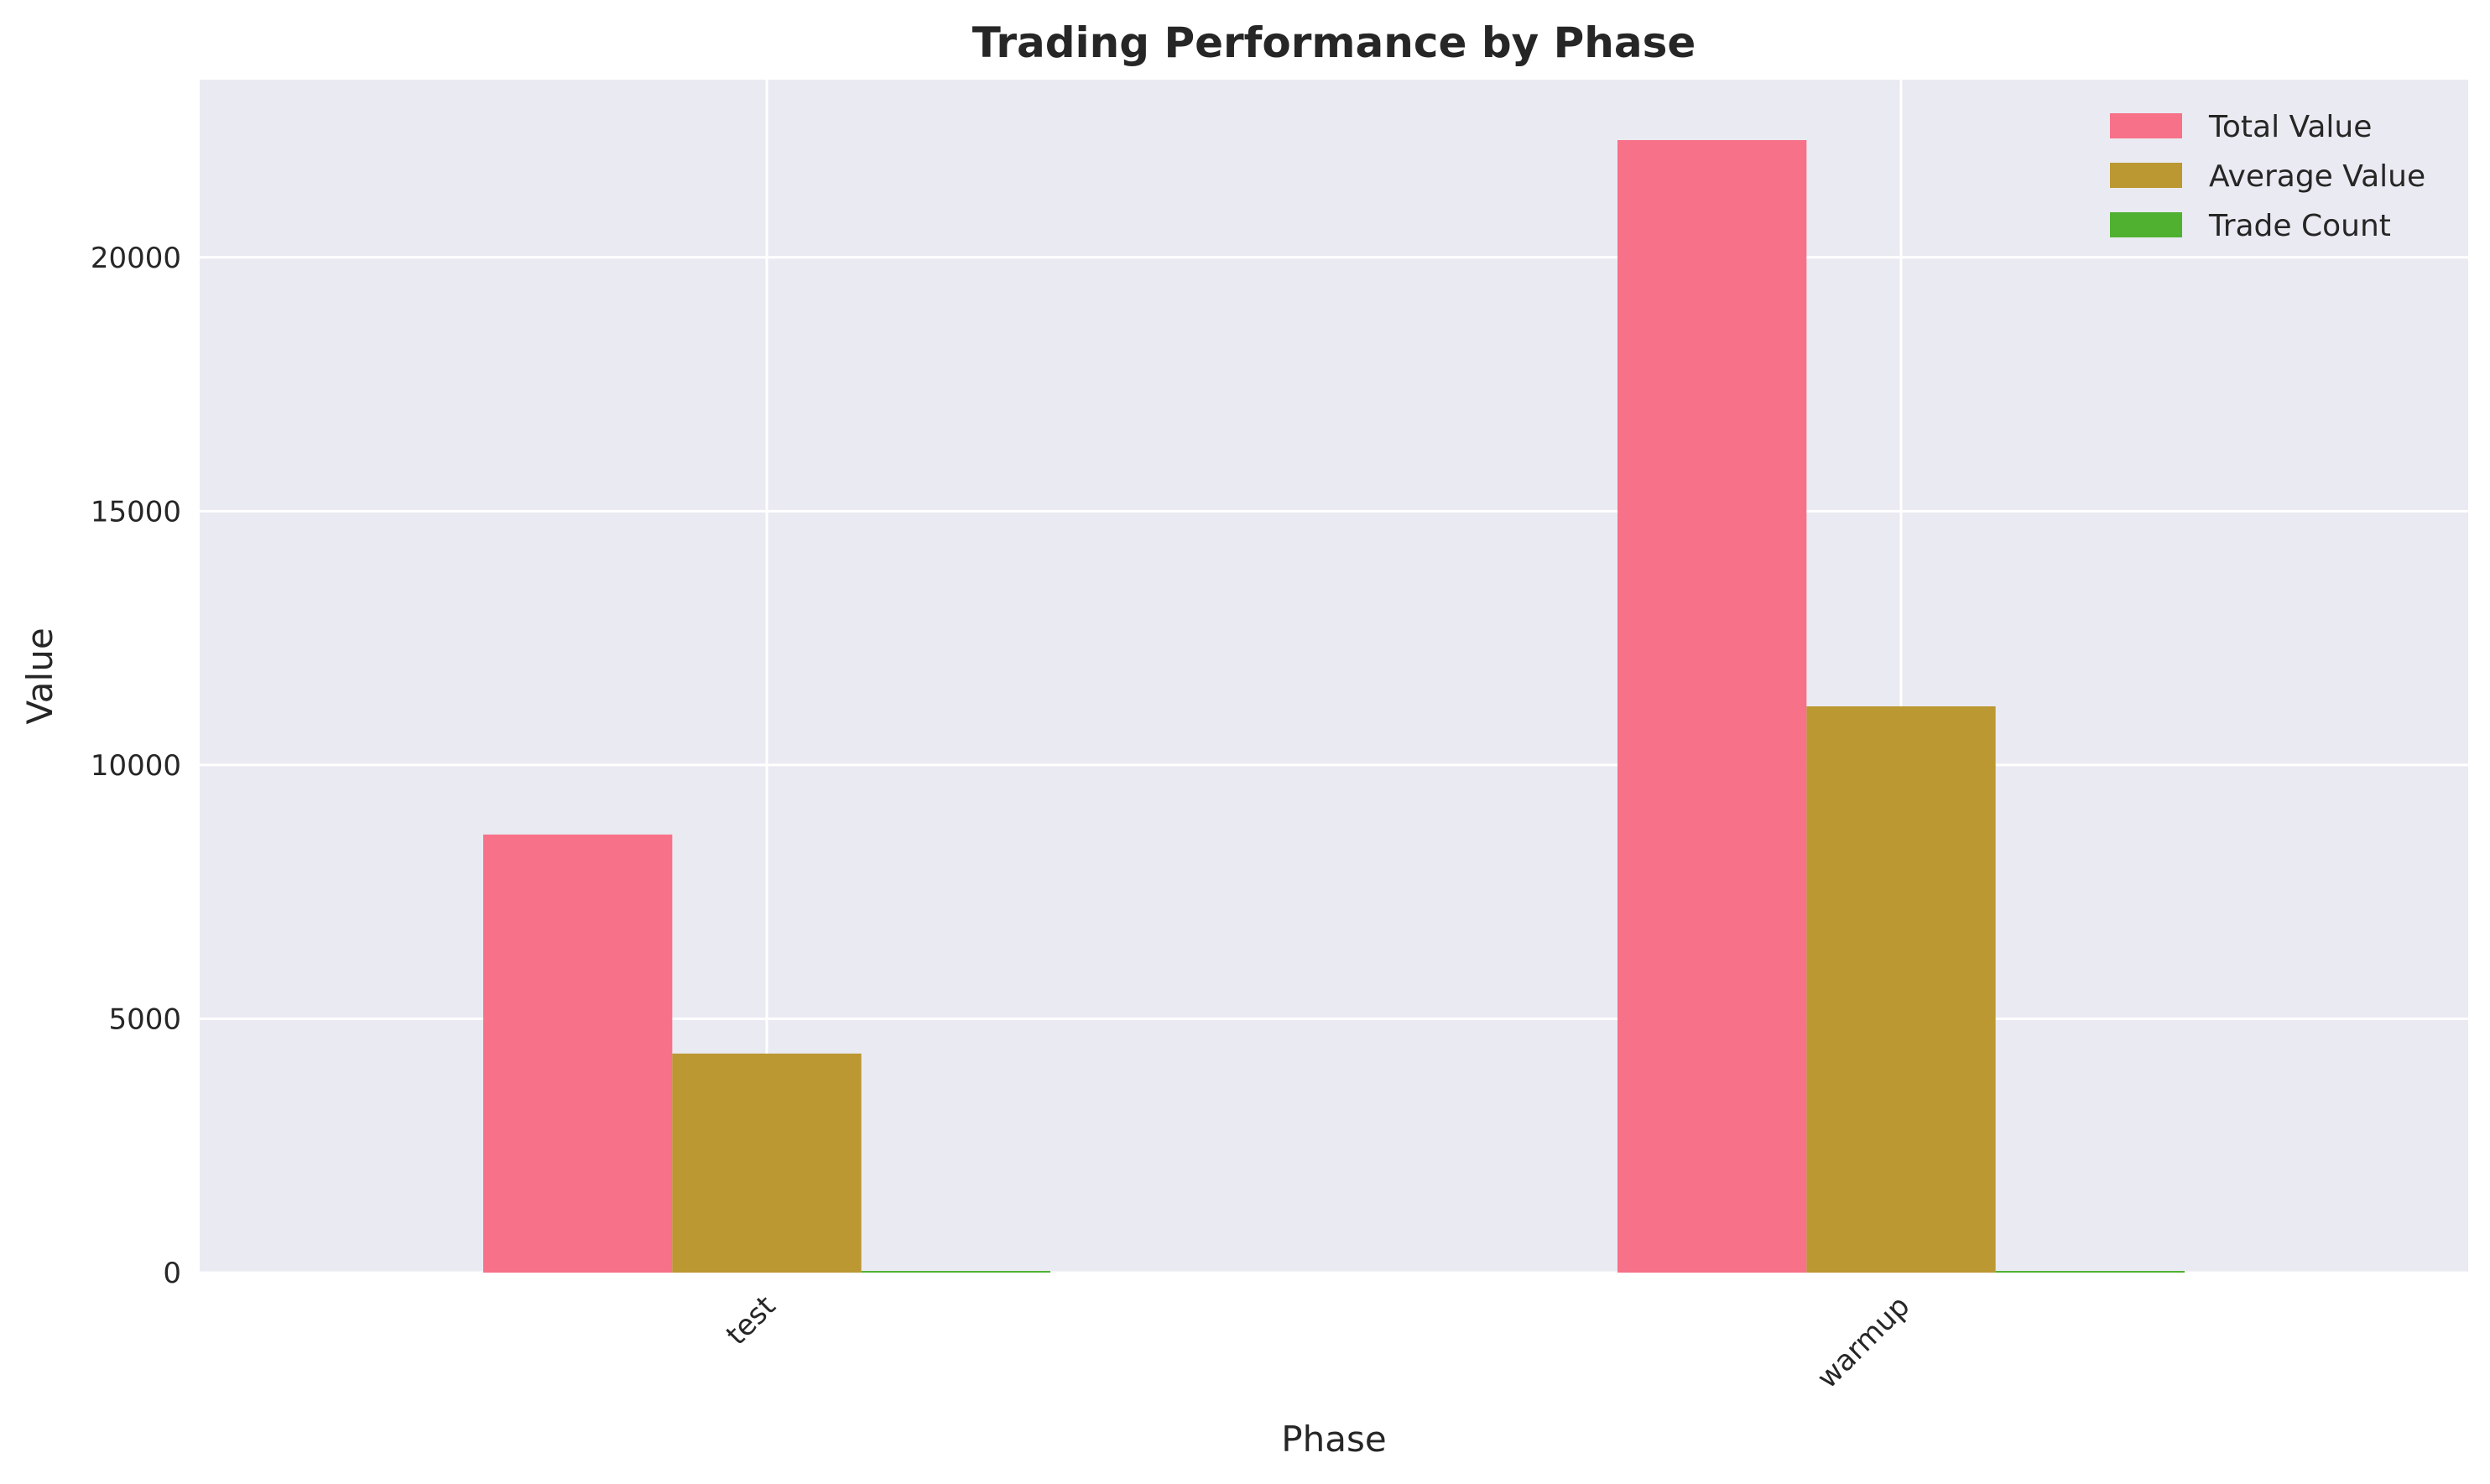  What do you see at coordinates (2290, 127) in the screenshot?
I see `legend-label: Total Value` at bounding box center [2290, 127].